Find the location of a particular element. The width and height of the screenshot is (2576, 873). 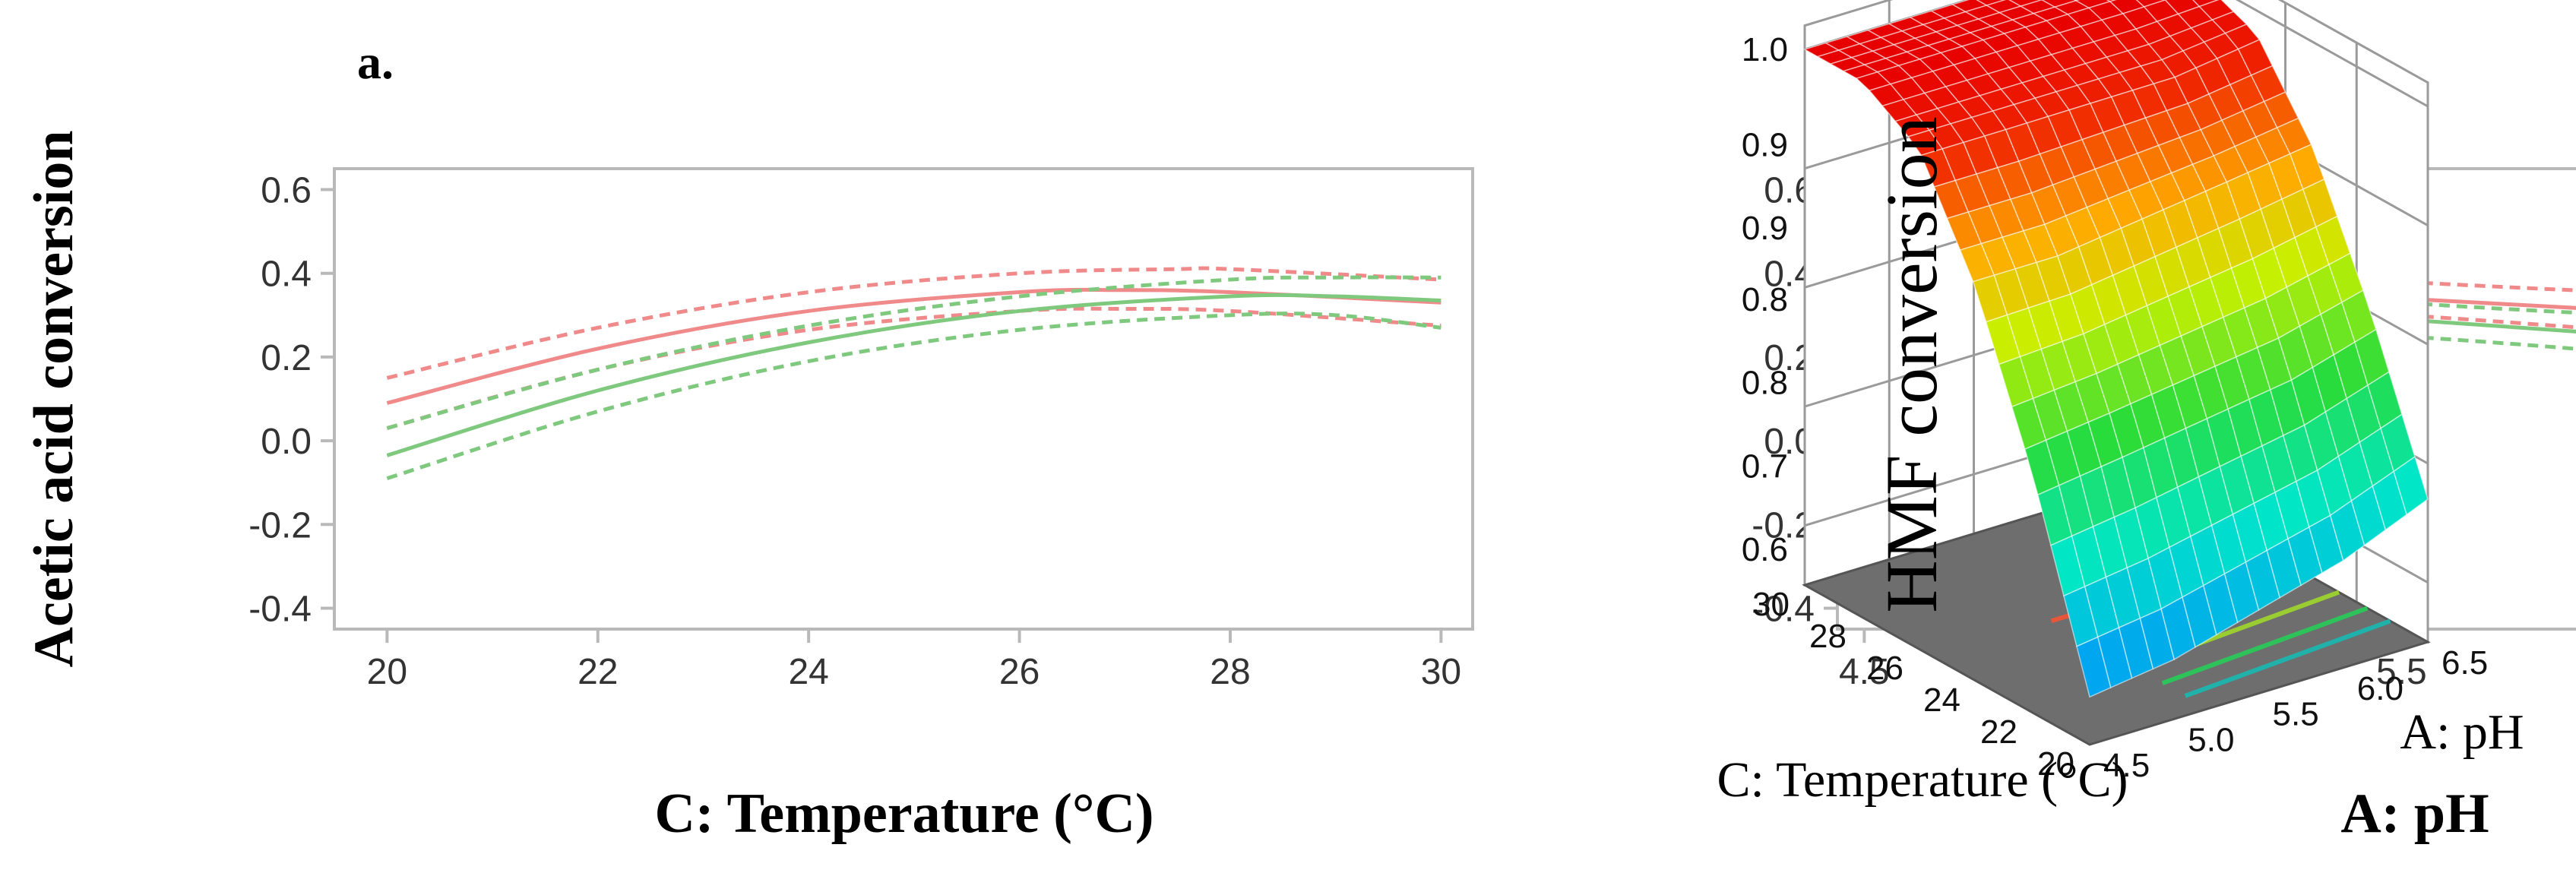

y-tick-label: 26 is located at coordinates (1885, 668).